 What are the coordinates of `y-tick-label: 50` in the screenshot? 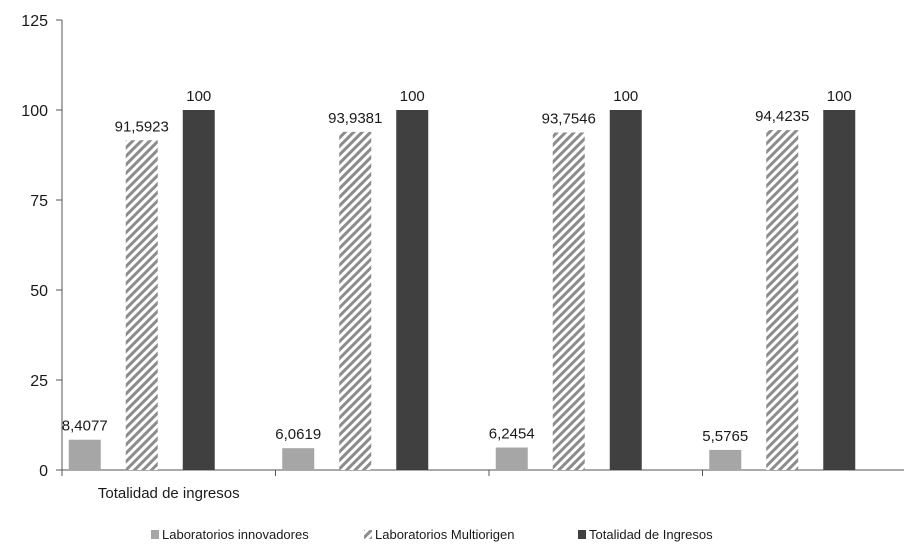 It's located at (39, 291).